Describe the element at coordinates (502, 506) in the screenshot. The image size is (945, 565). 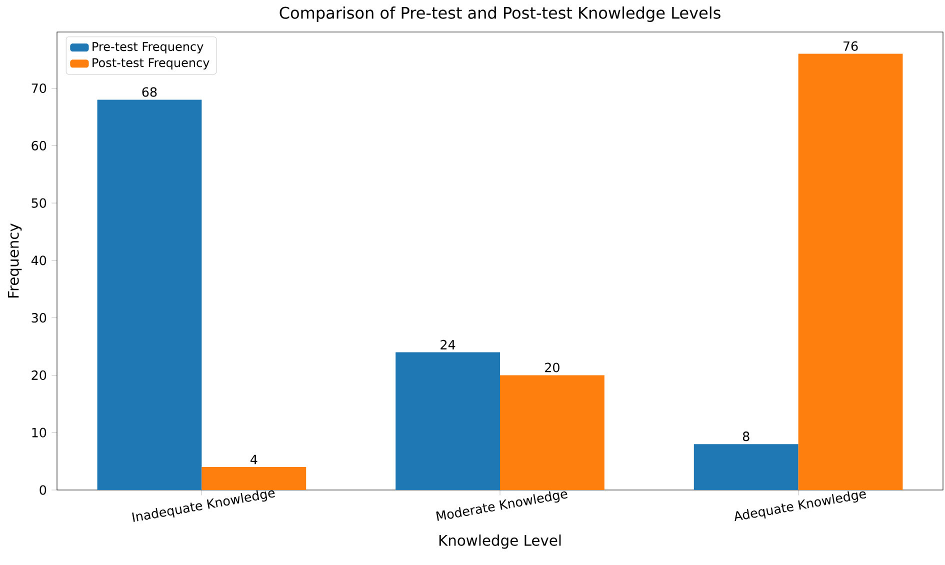
I see `x-tick-label: Moderate Knowledge` at that location.